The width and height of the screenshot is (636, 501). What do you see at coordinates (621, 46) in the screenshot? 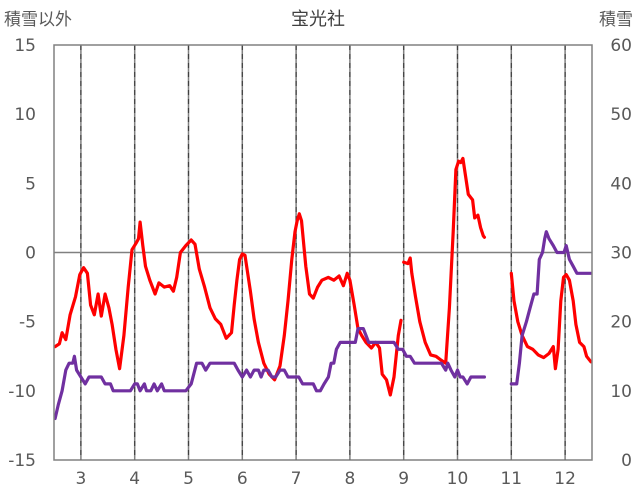
I see `y-right-tick-label: 60` at bounding box center [621, 46].